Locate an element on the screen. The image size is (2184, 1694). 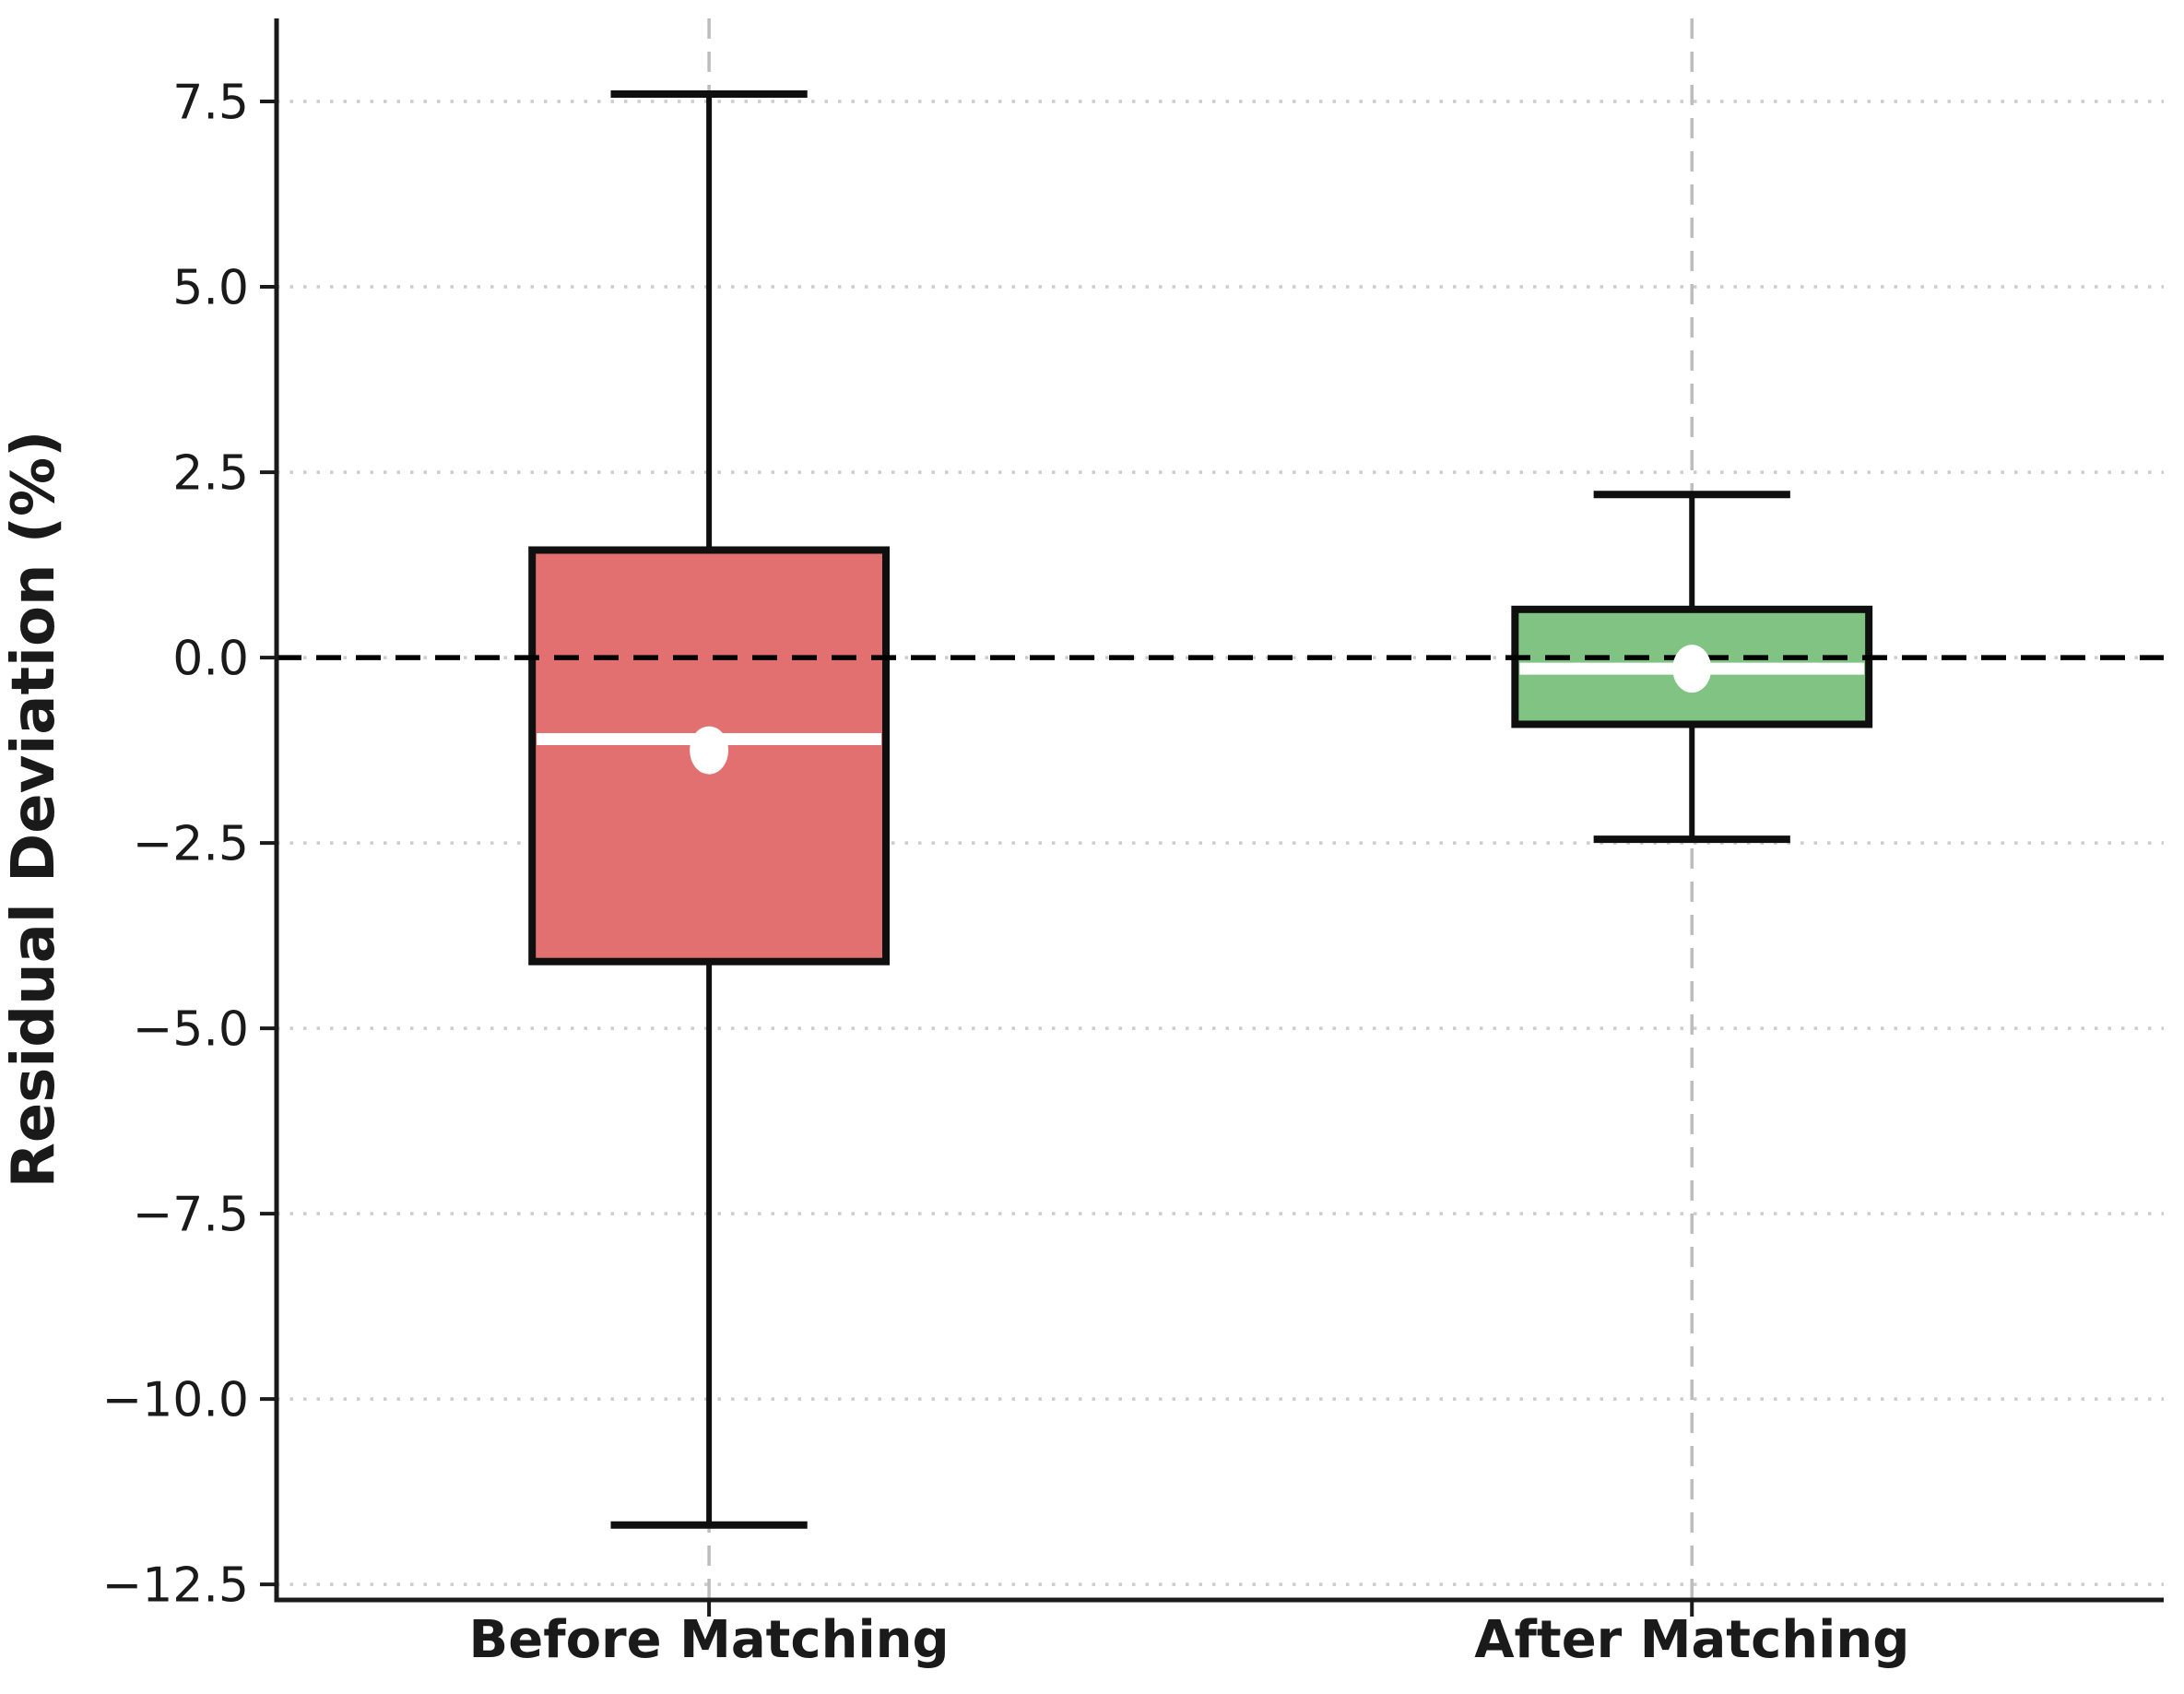
y-tick-label: 5.0 is located at coordinates (210, 288).